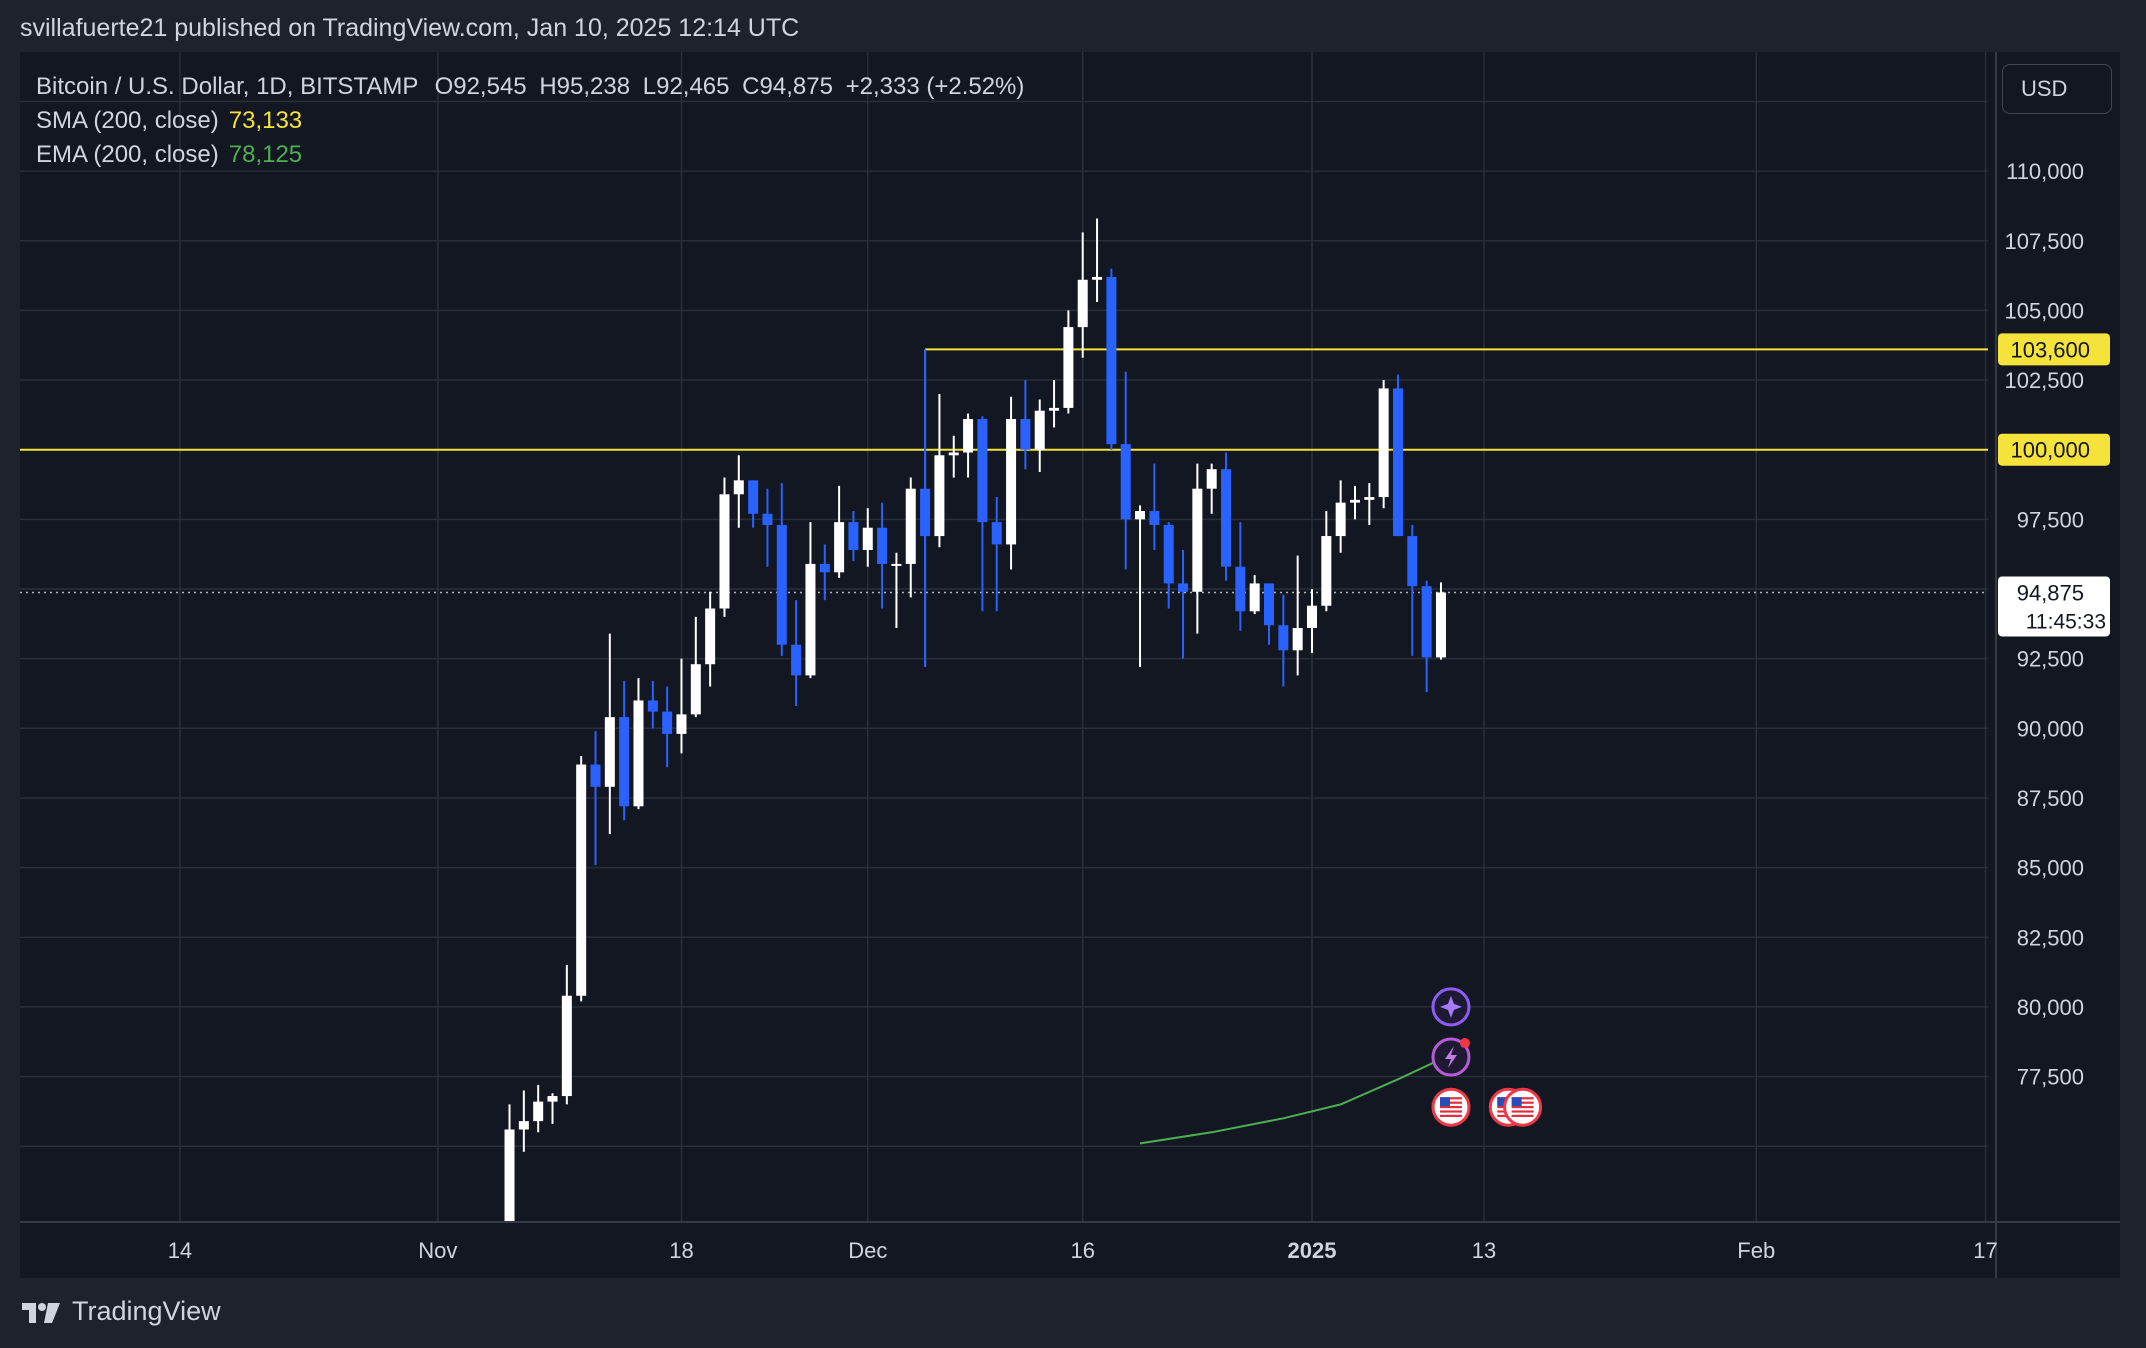  I want to click on y-tick-label: 92,500, so click(2050, 659).